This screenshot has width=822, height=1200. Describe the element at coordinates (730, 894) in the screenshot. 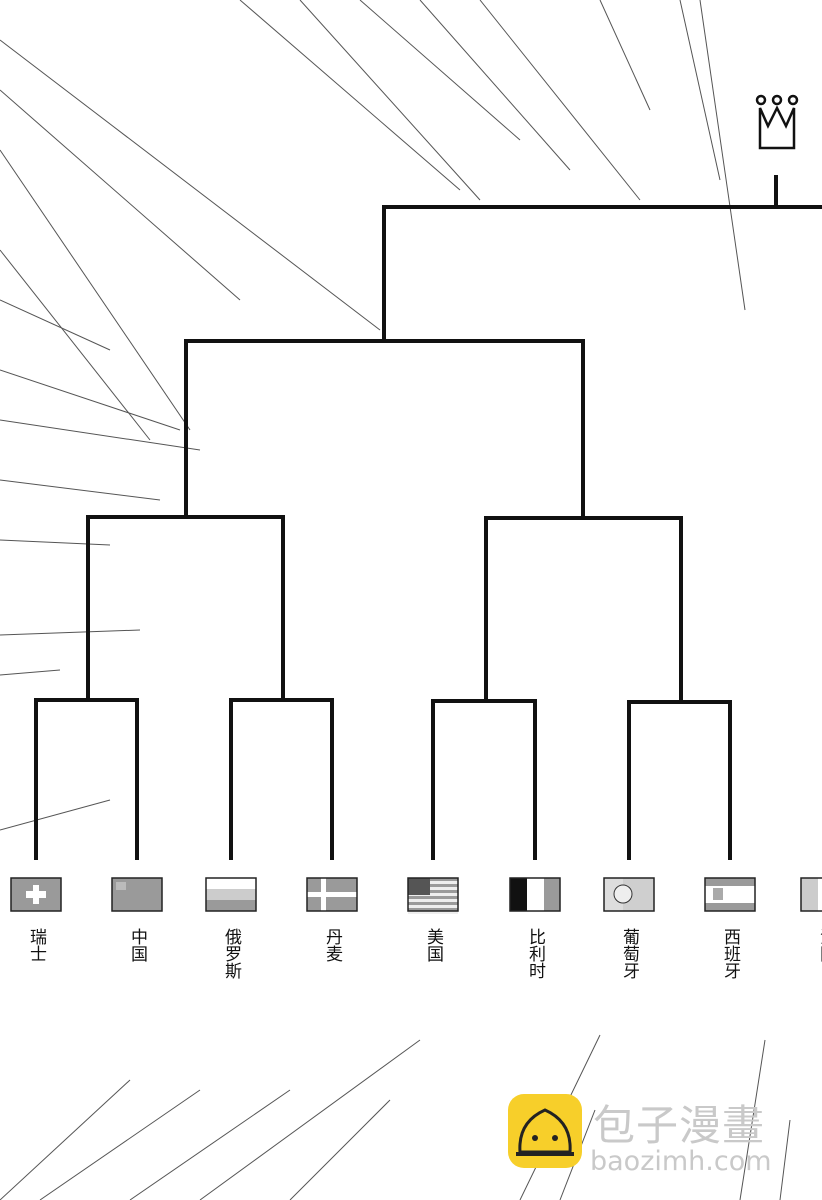

I see `spain-flag-icon` at that location.